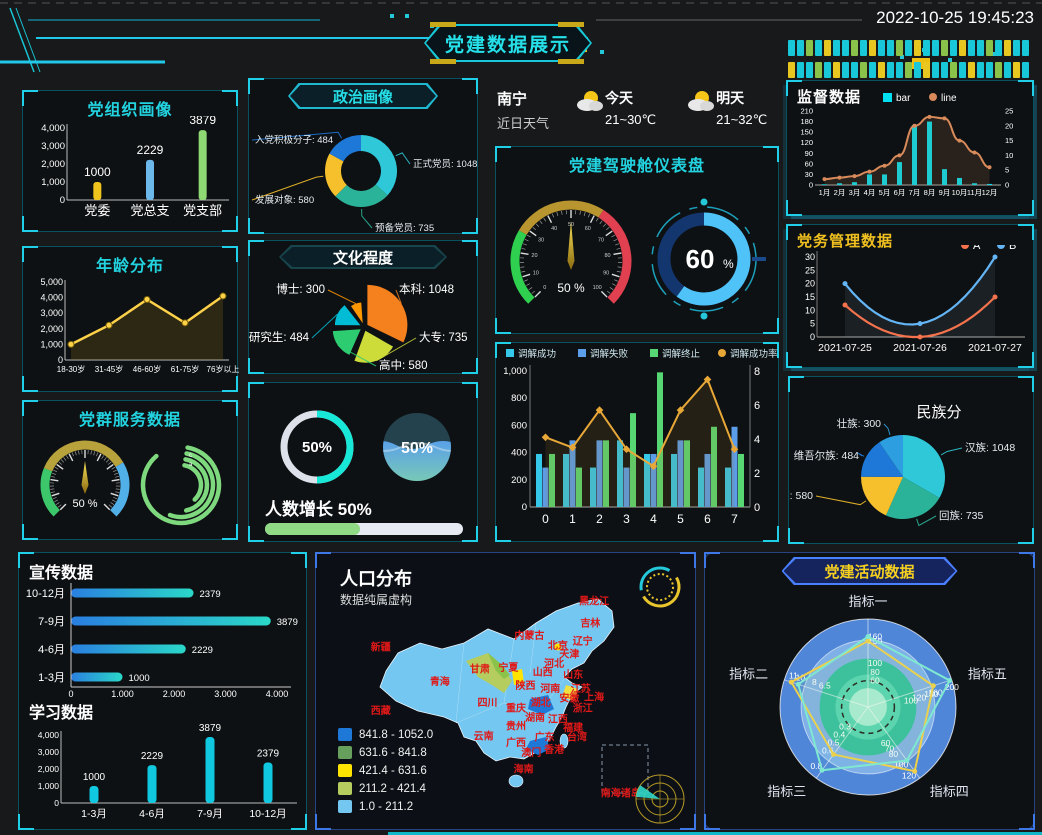  I want to click on svg-text: 1-3月, so click(51, 678).